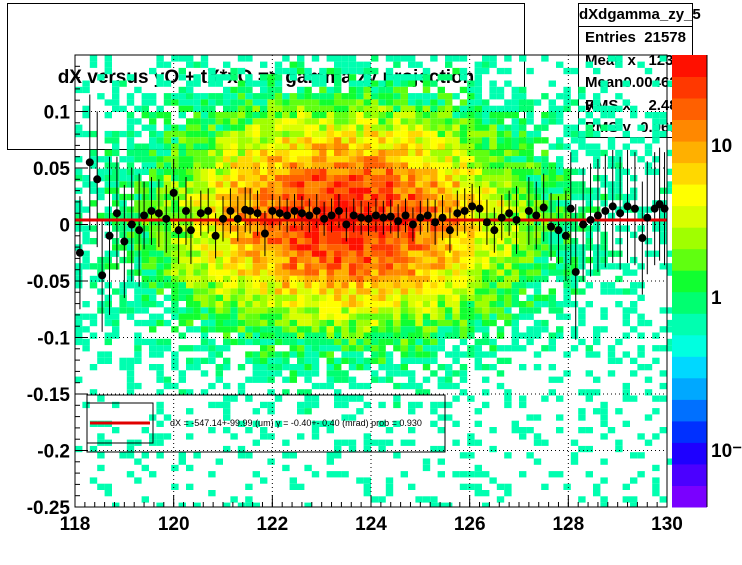  What do you see at coordinates (361, 217) in the screenshot?
I see `profile-point` at bounding box center [361, 217].